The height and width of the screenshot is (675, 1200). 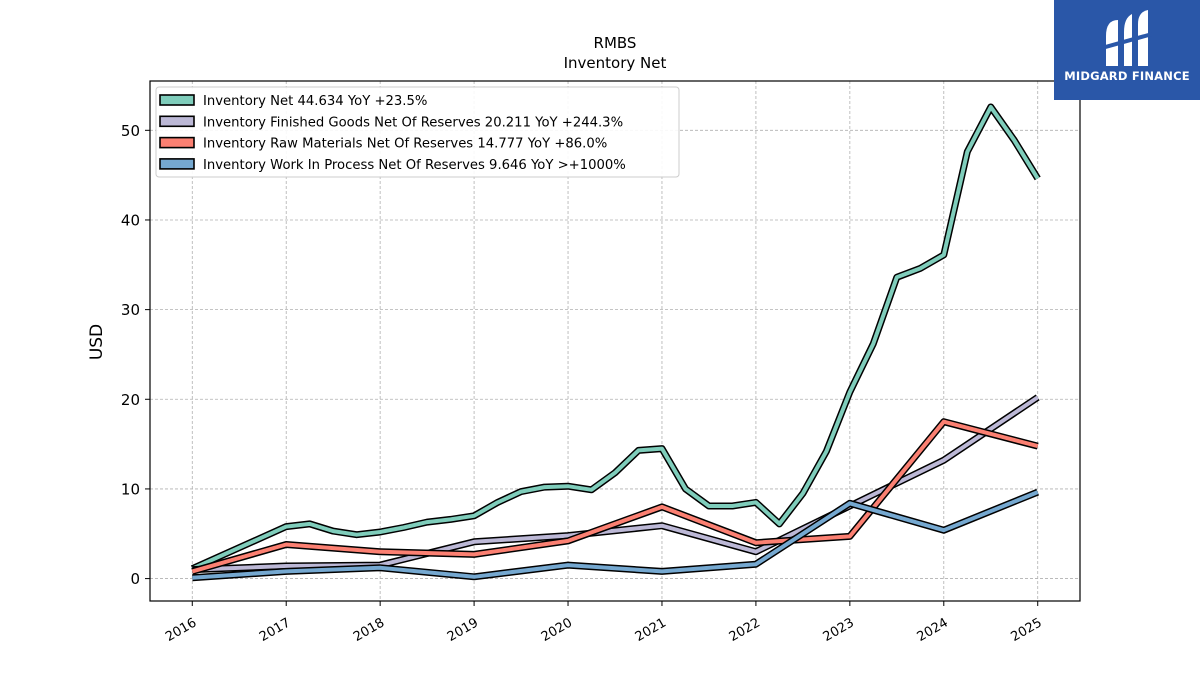 What do you see at coordinates (97, 342) in the screenshot?
I see `y-axis-label: USD` at bounding box center [97, 342].